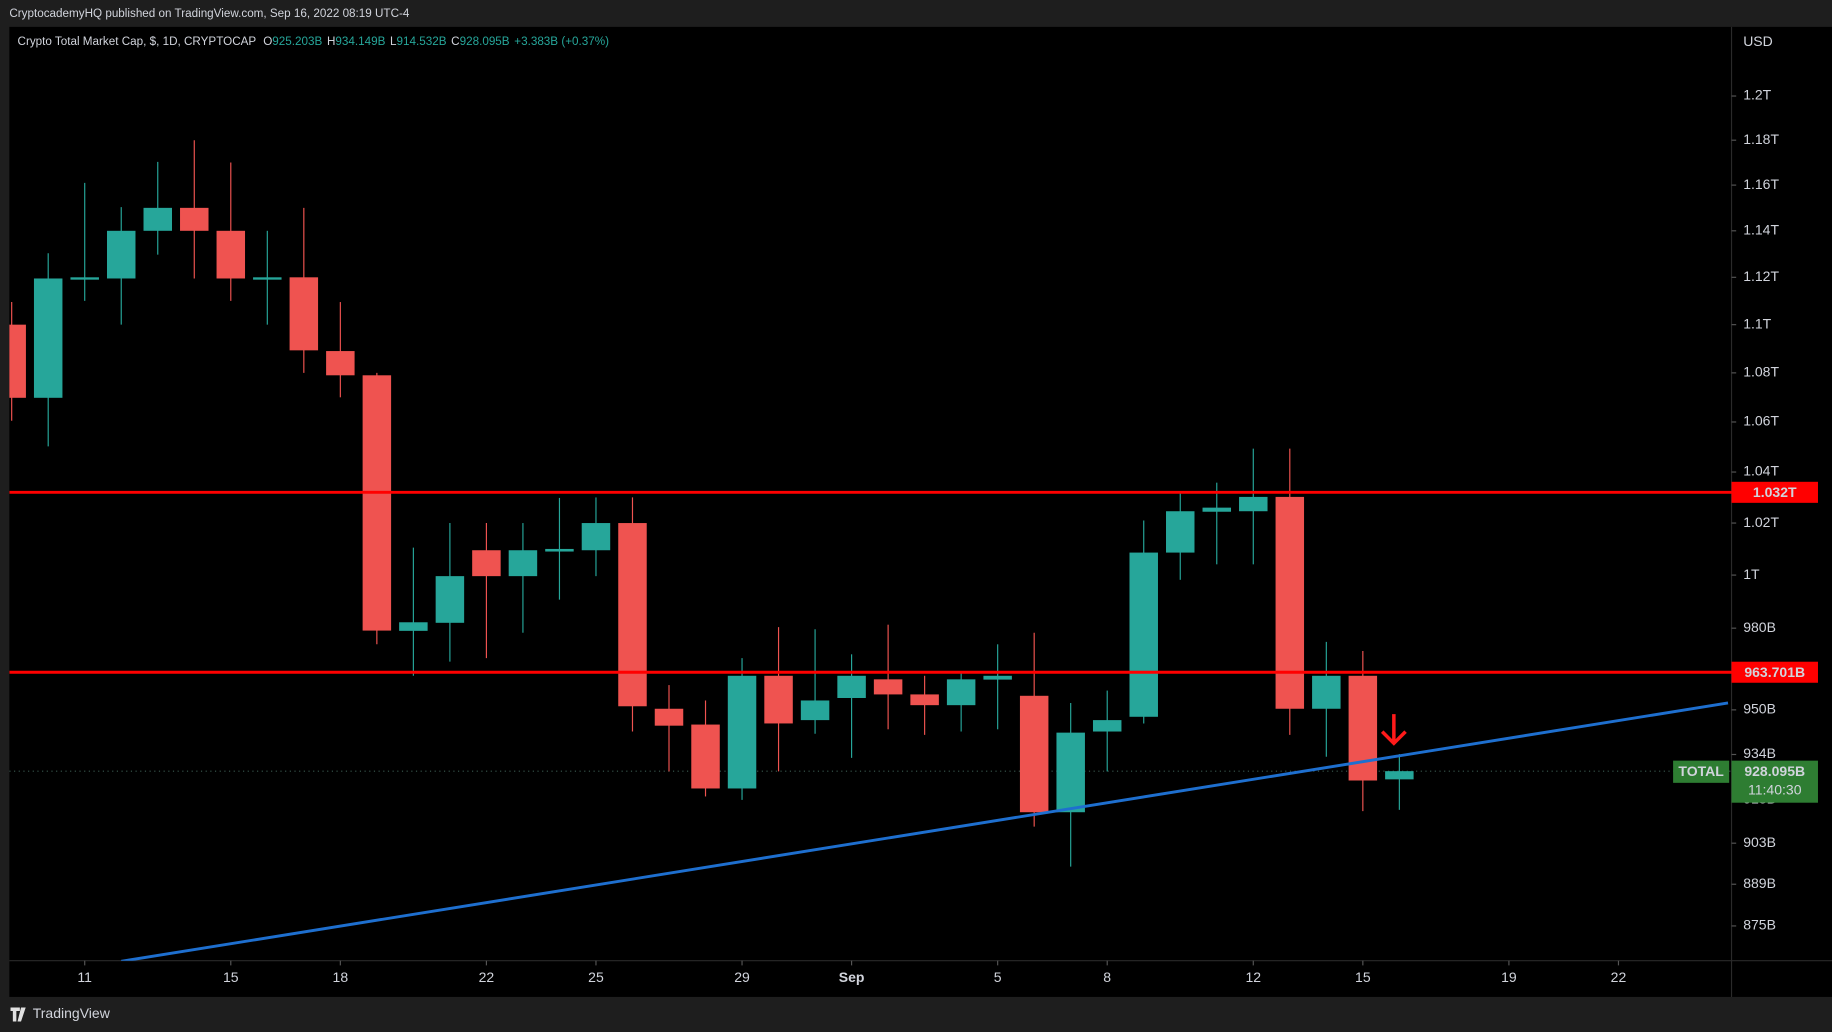 Image resolution: width=1832 pixels, height=1032 pixels. Describe the element at coordinates (455, 41) in the screenshot. I see `ohlc-key: C` at that location.